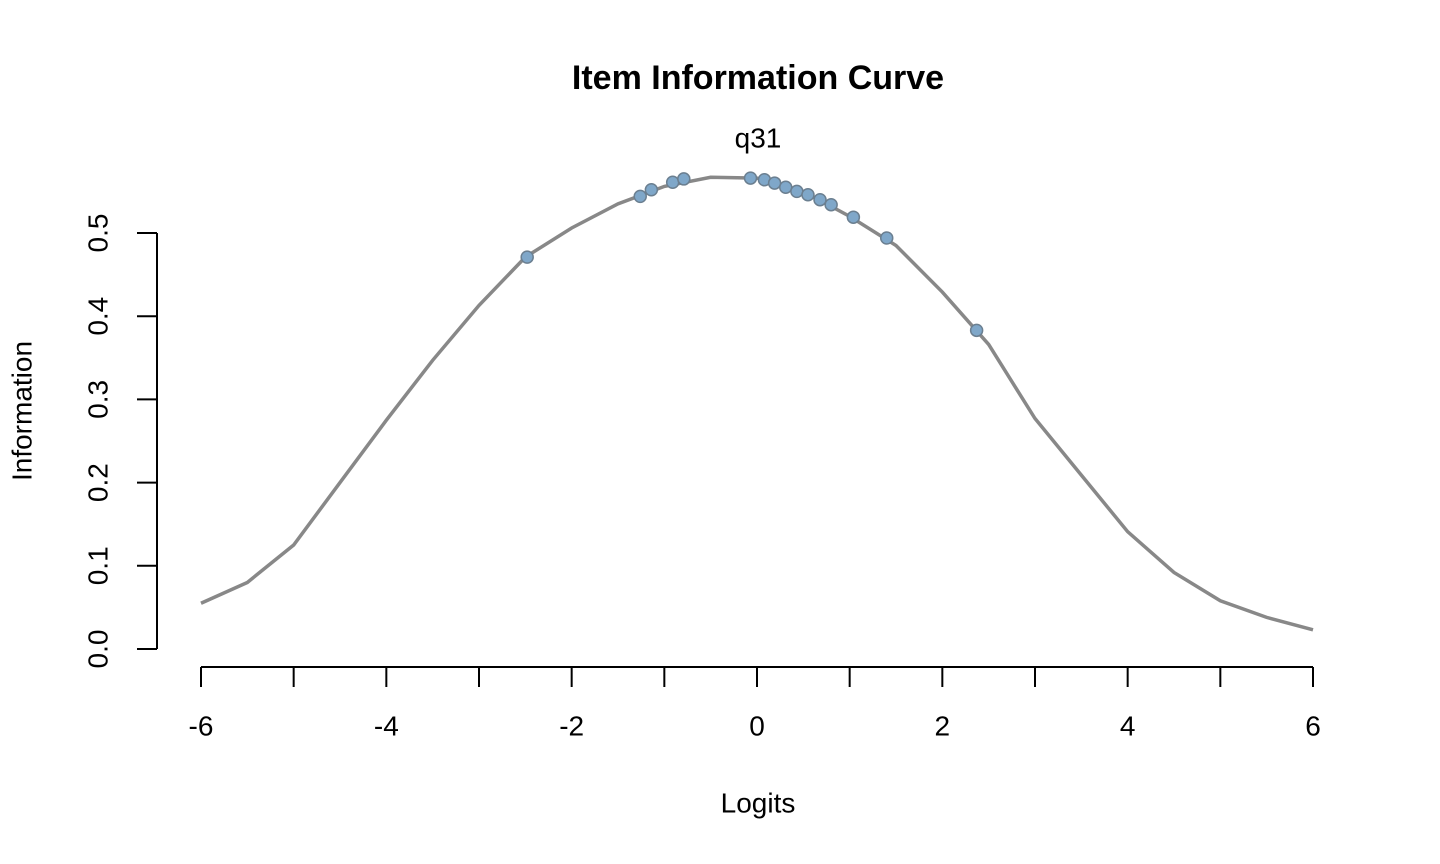 Image resolution: width=1440 pixels, height=864 pixels. Describe the element at coordinates (758, 78) in the screenshot. I see `chart-title: Item Information Curve` at that location.